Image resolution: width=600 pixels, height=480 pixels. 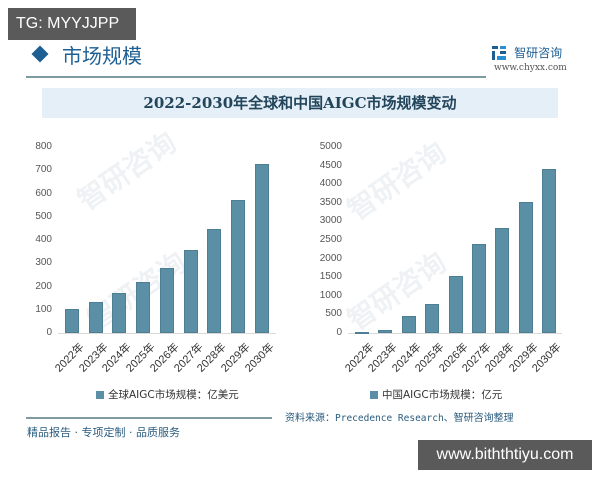 I want to click on footer-divider, so click(x=149, y=418).